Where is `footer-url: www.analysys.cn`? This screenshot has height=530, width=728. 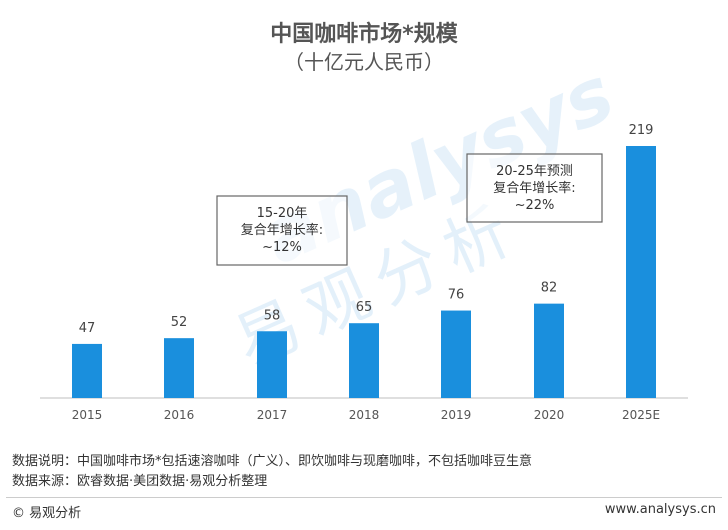
footer-url: www.analysys.cn is located at coordinates (660, 509).